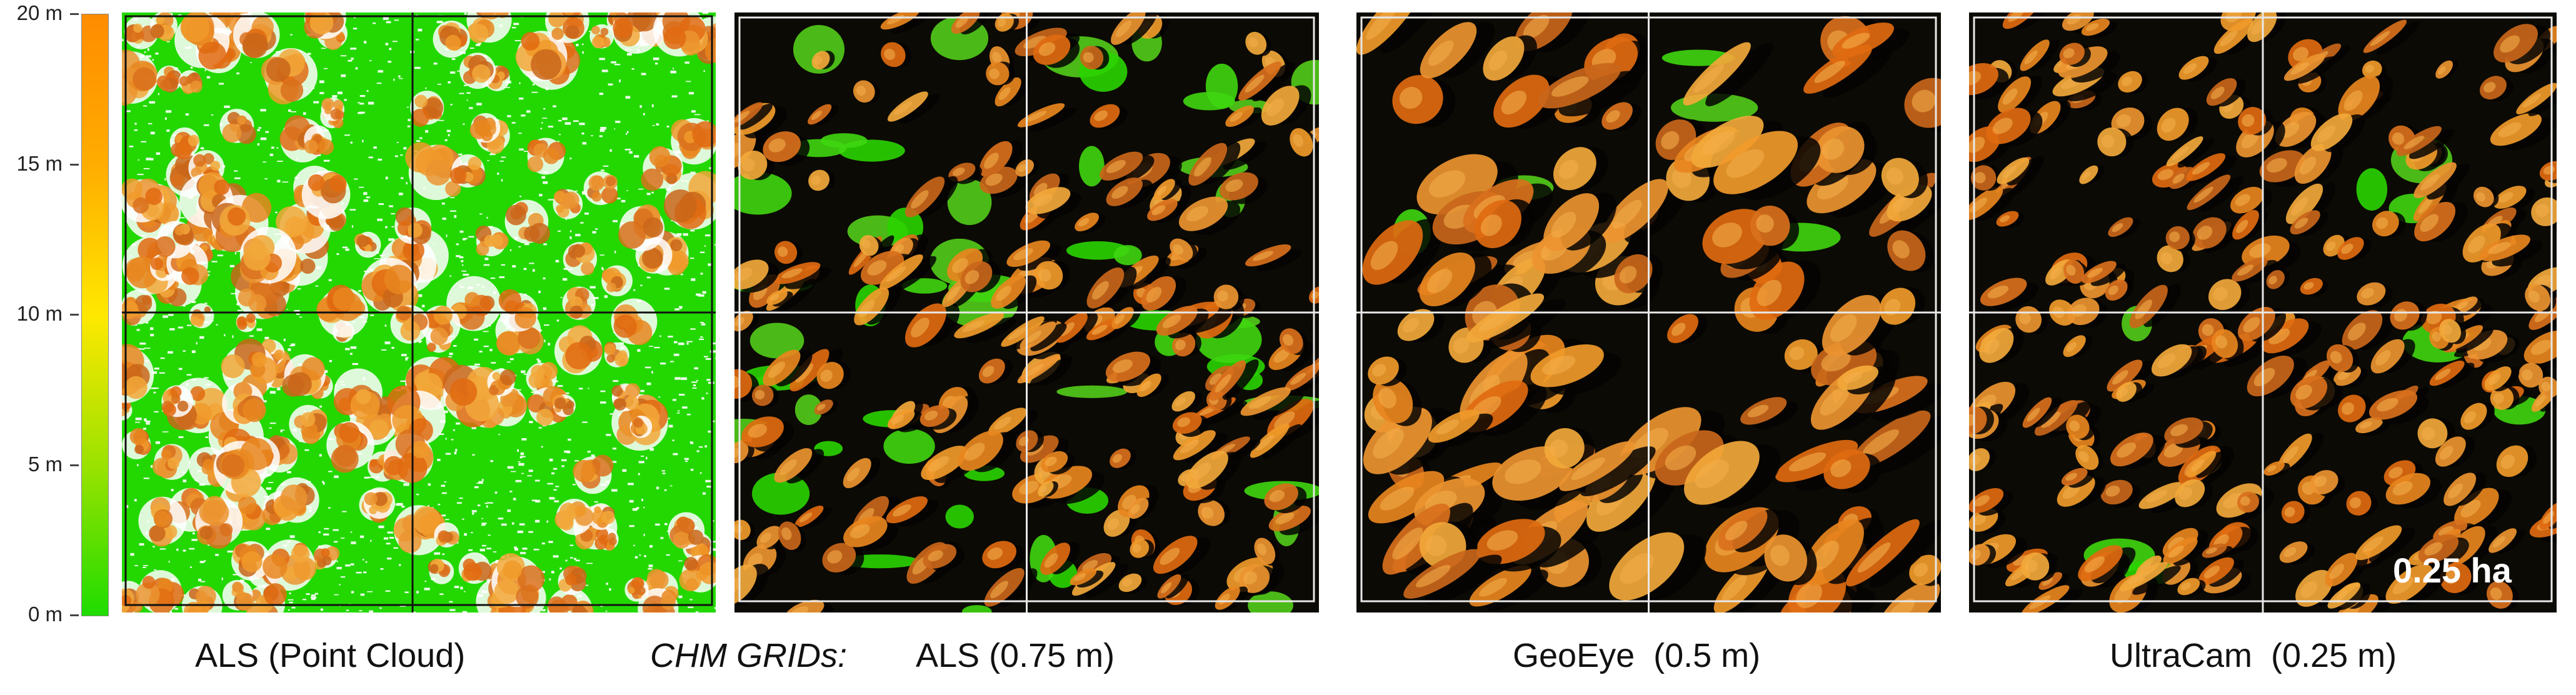 Image resolution: width=2576 pixels, height=695 pixels. I want to click on colorbar-tick-label: 10 m, so click(39, 313).